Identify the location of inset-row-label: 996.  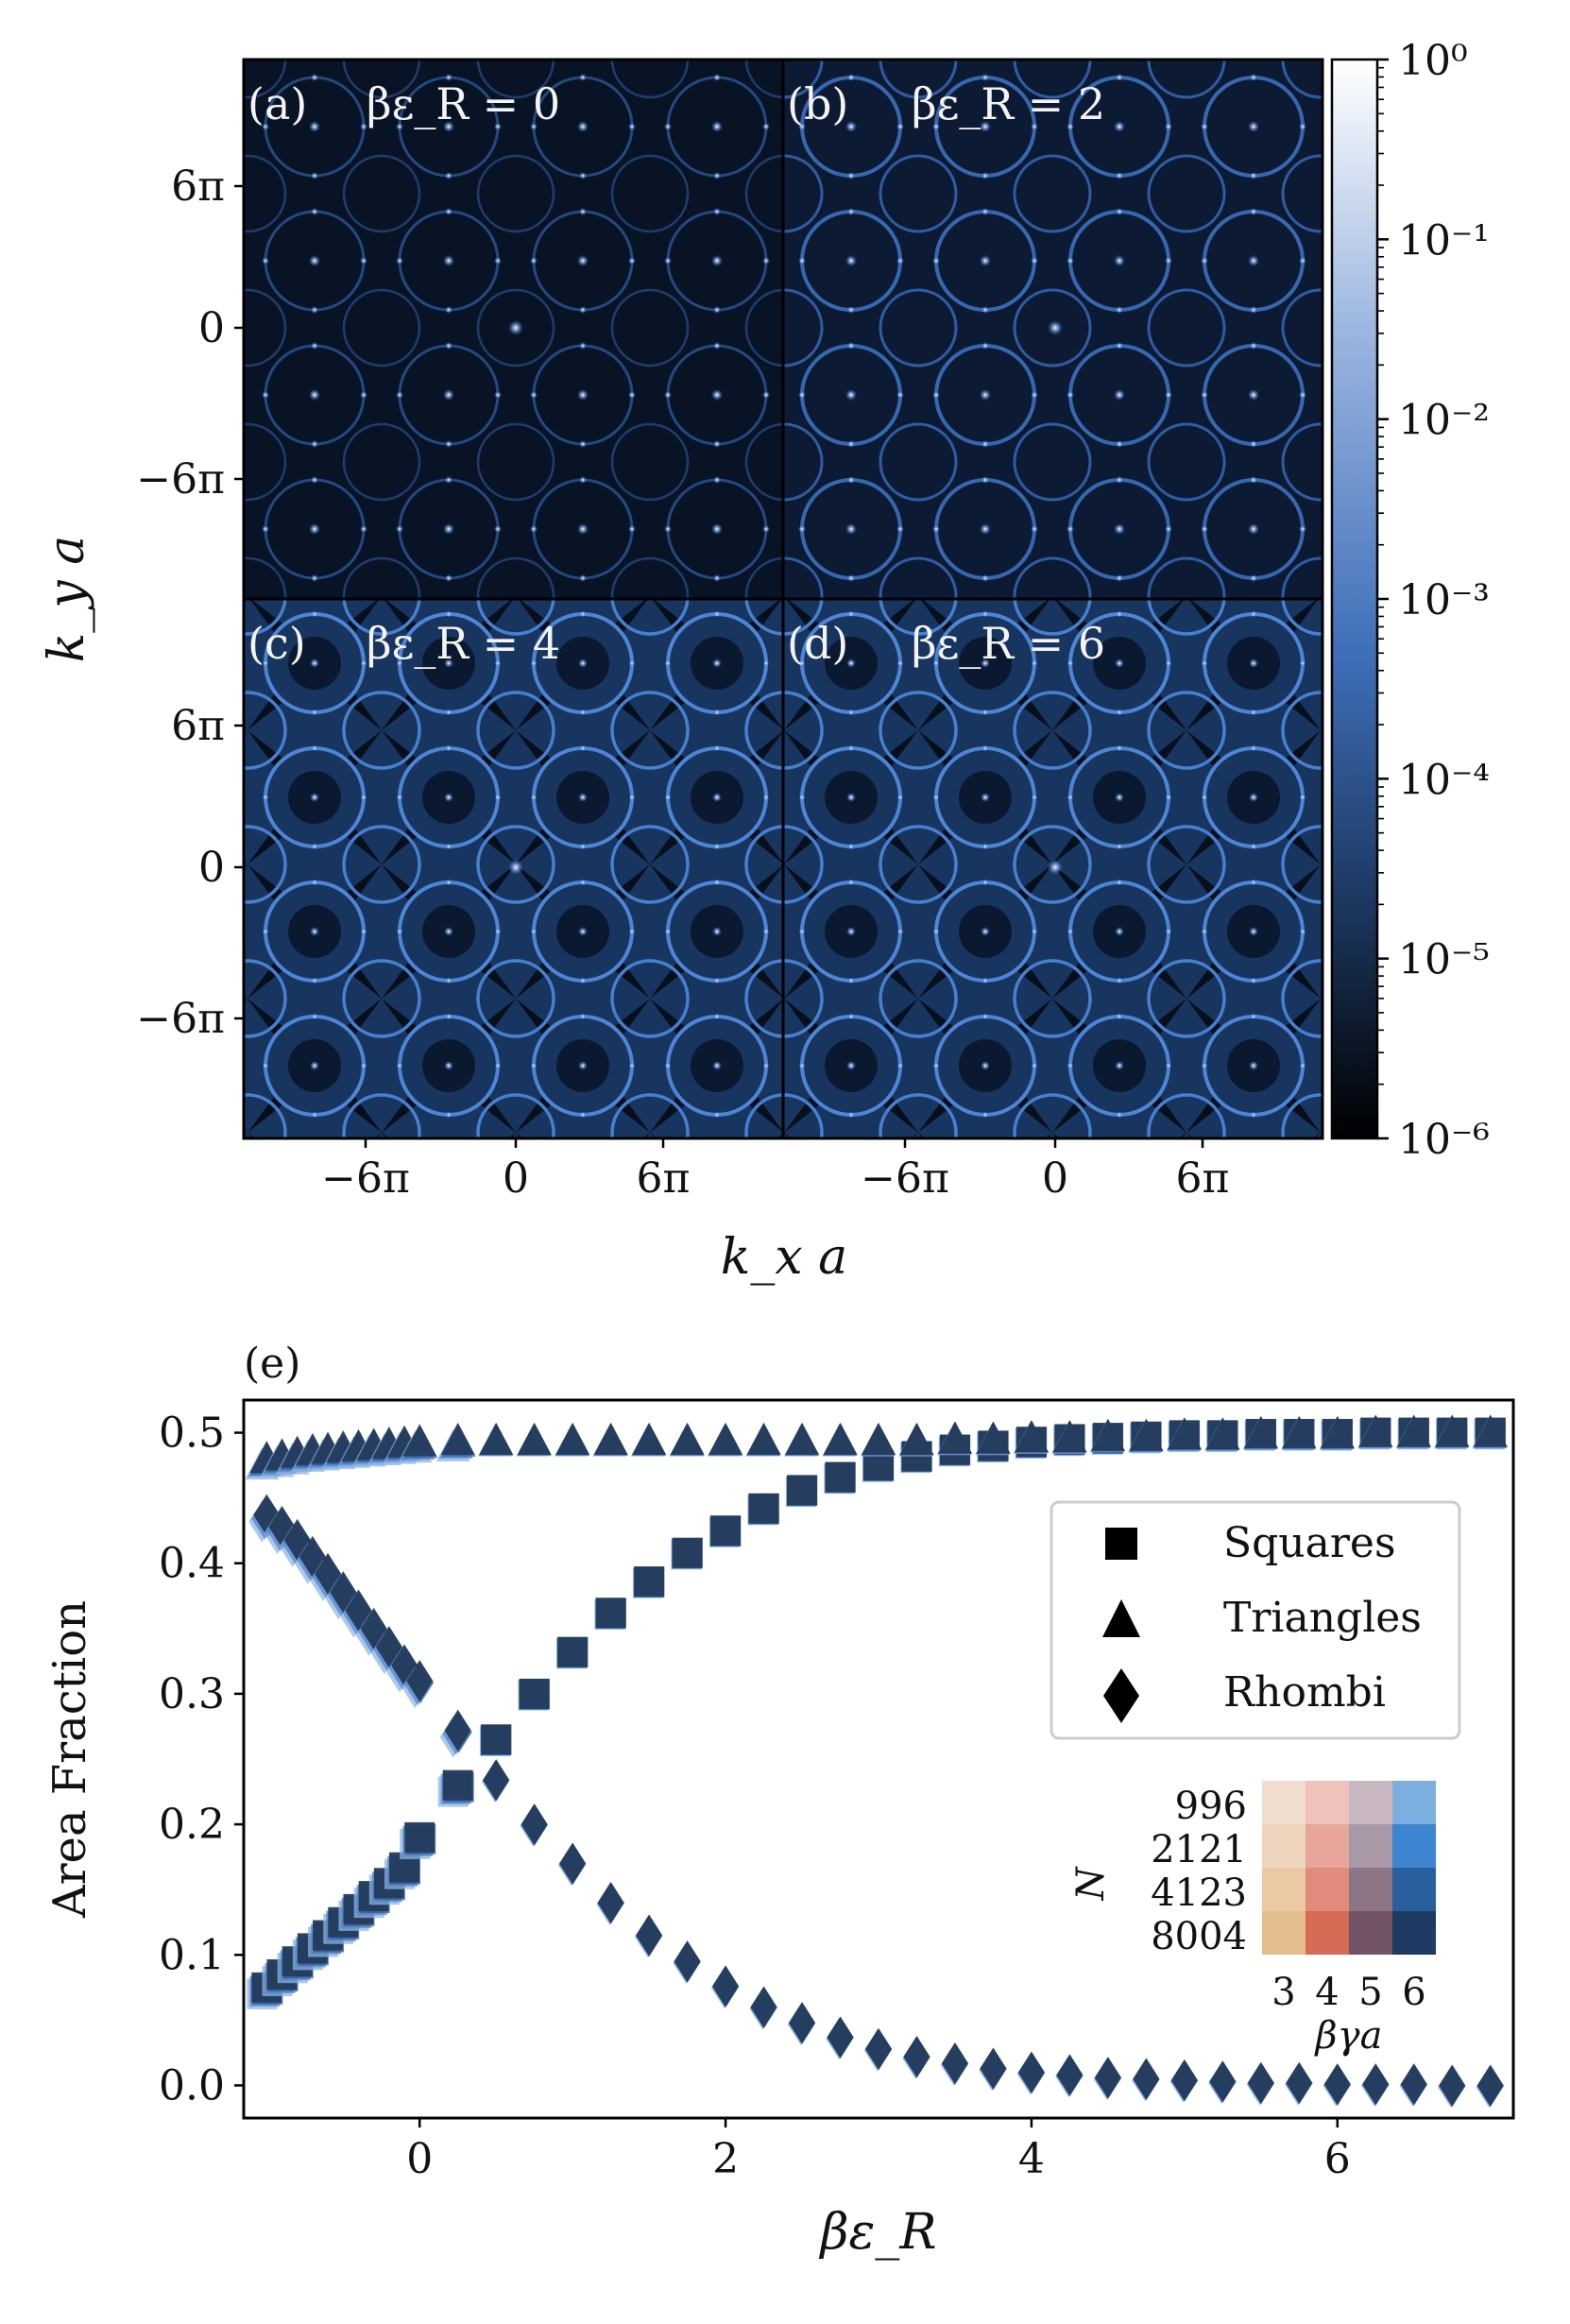
(1211, 1806).